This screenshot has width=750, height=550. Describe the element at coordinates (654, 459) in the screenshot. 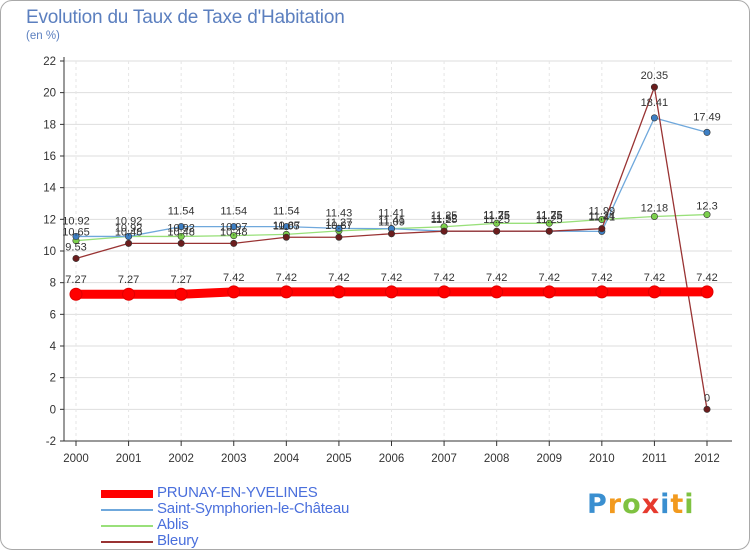

I see `x-tick-label: 2011` at that location.